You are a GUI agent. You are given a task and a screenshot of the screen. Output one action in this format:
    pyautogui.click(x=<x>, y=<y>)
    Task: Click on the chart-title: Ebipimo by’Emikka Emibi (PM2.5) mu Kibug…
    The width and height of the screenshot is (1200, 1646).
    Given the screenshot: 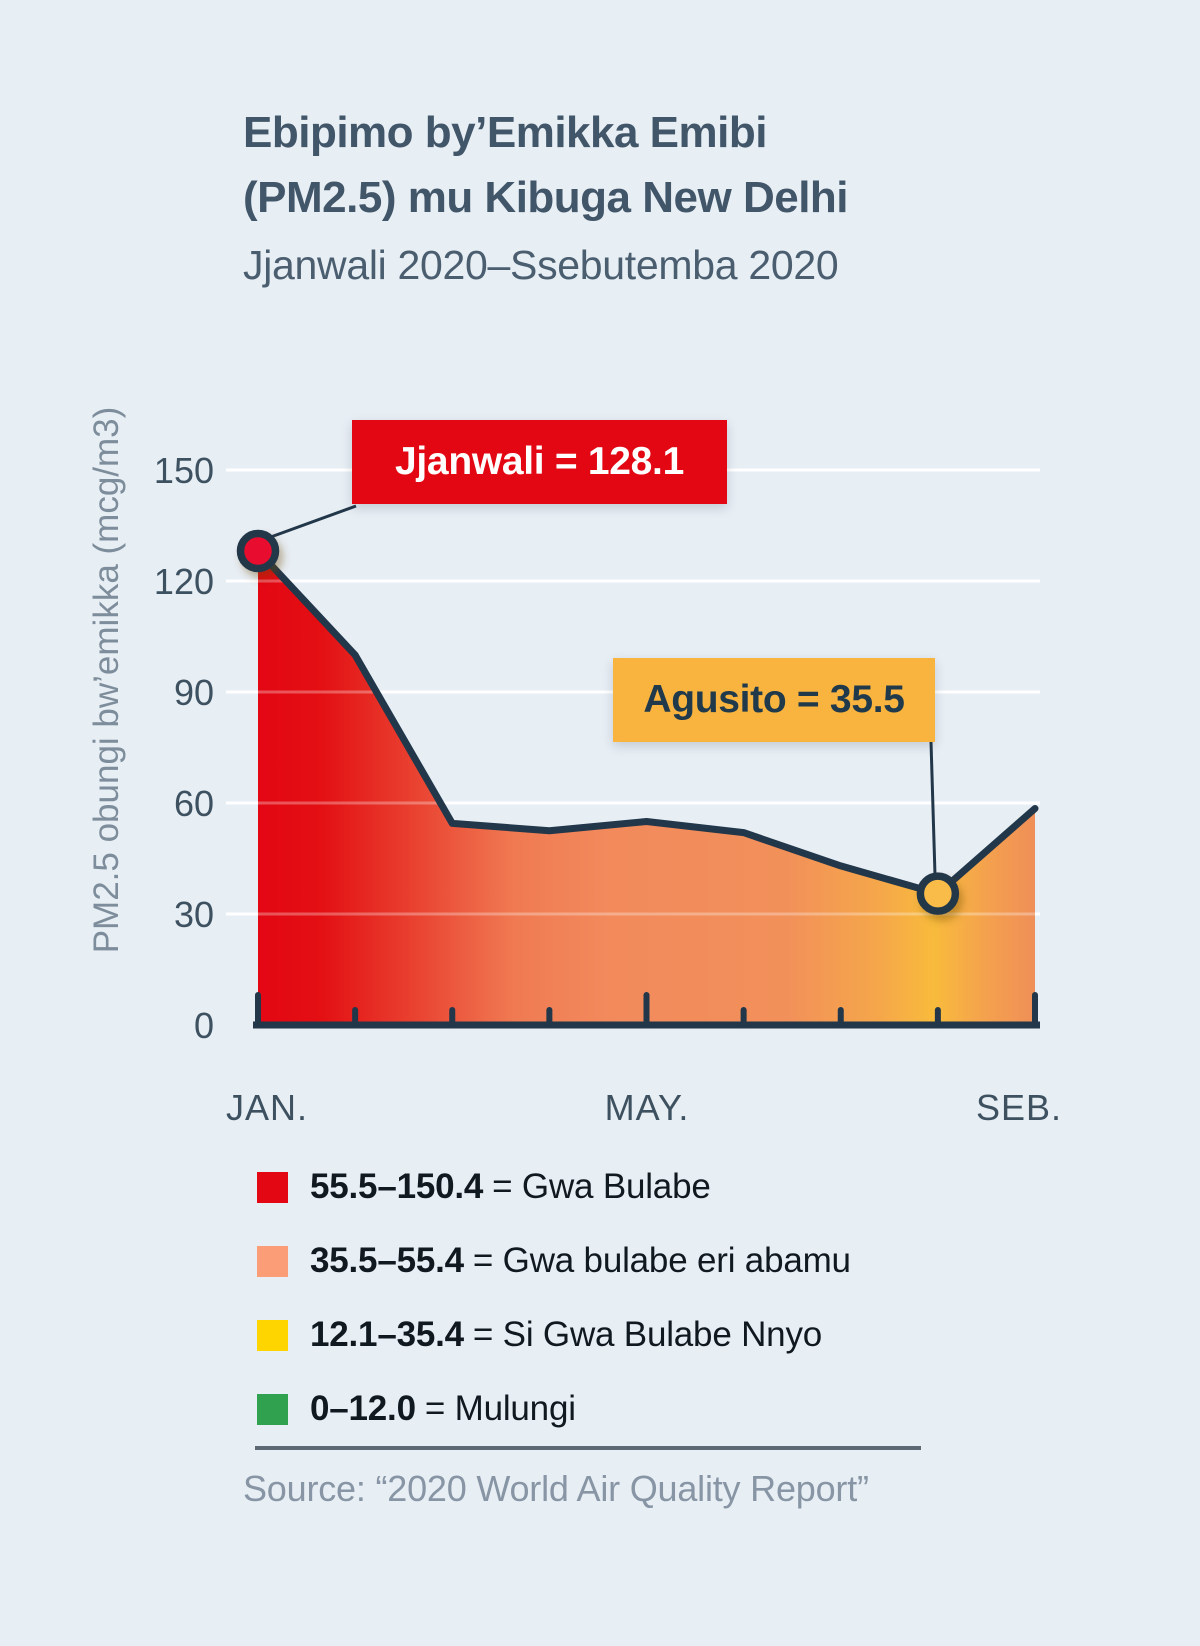 What is the action you would take?
    pyautogui.click(x=653, y=165)
    